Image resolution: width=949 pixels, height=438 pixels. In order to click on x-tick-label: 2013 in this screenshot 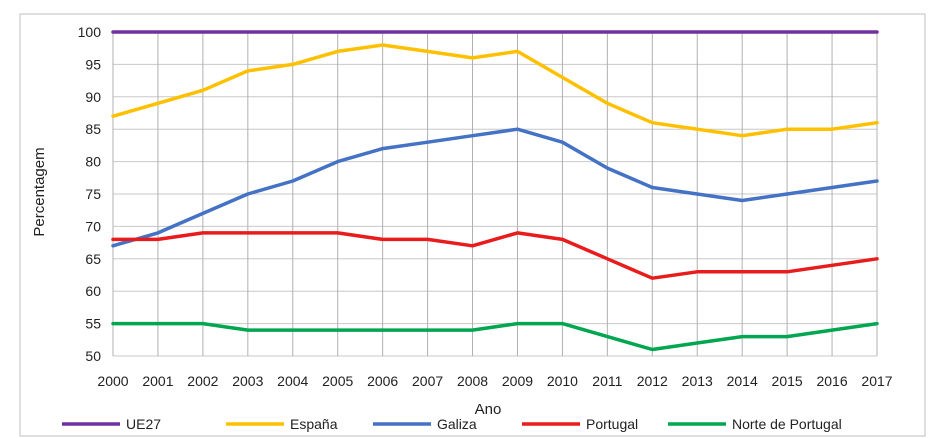, I will do `click(697, 381)`.